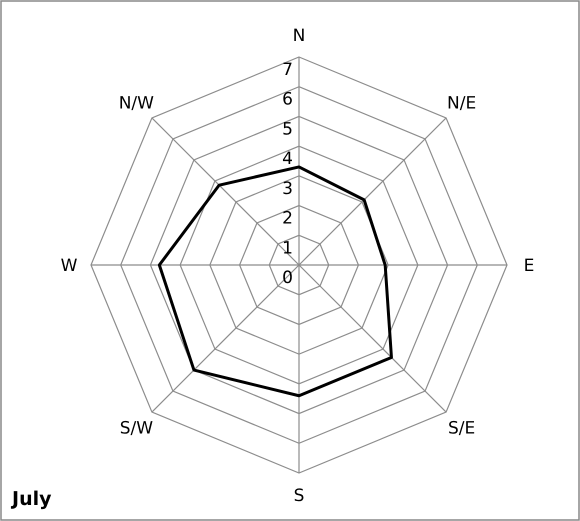 Image resolution: width=580 pixels, height=521 pixels. I want to click on y-tick-label: 4, so click(287, 159).